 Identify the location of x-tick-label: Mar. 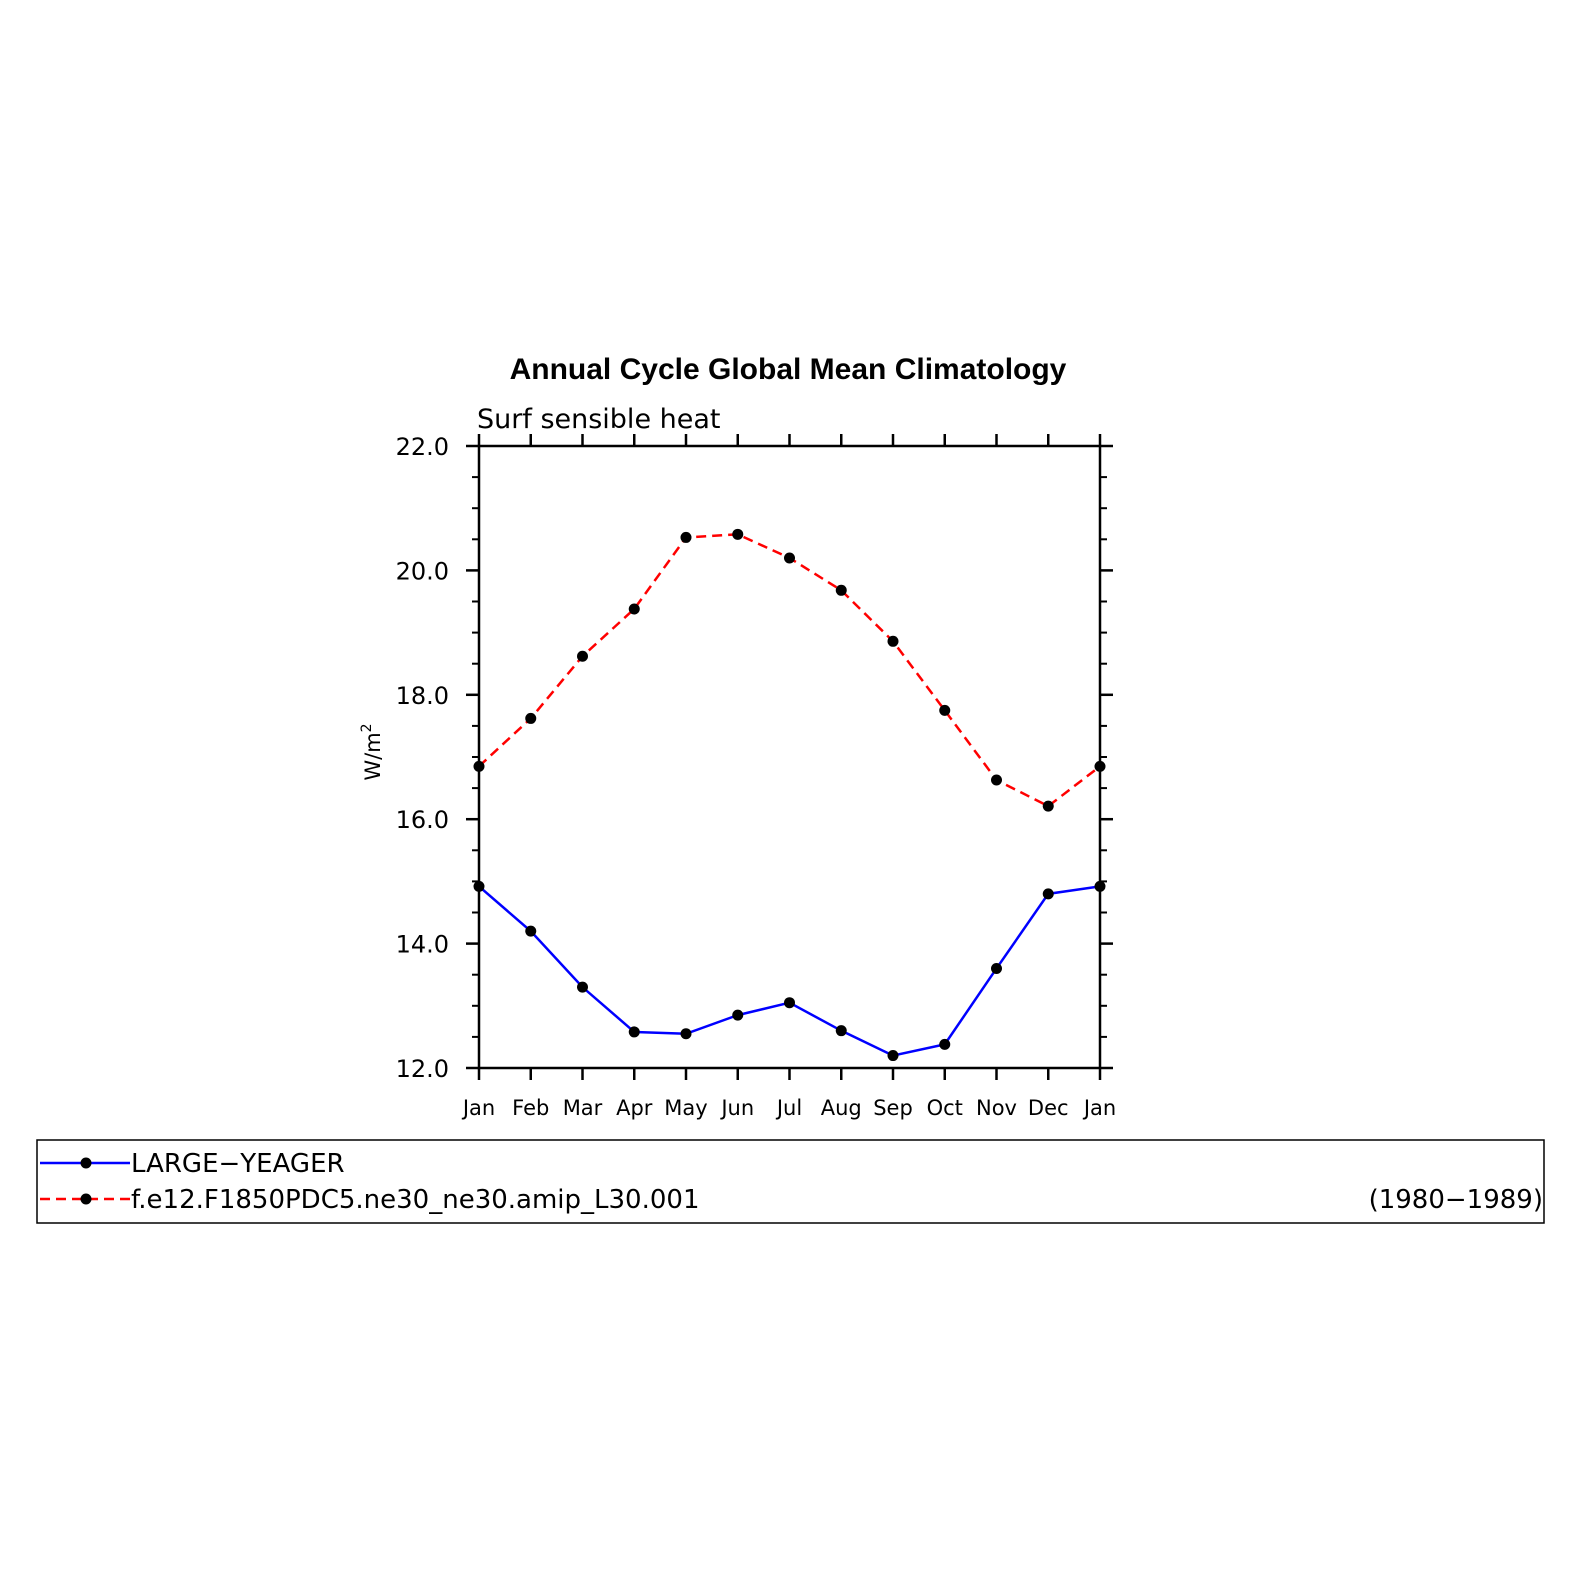
(583, 1108).